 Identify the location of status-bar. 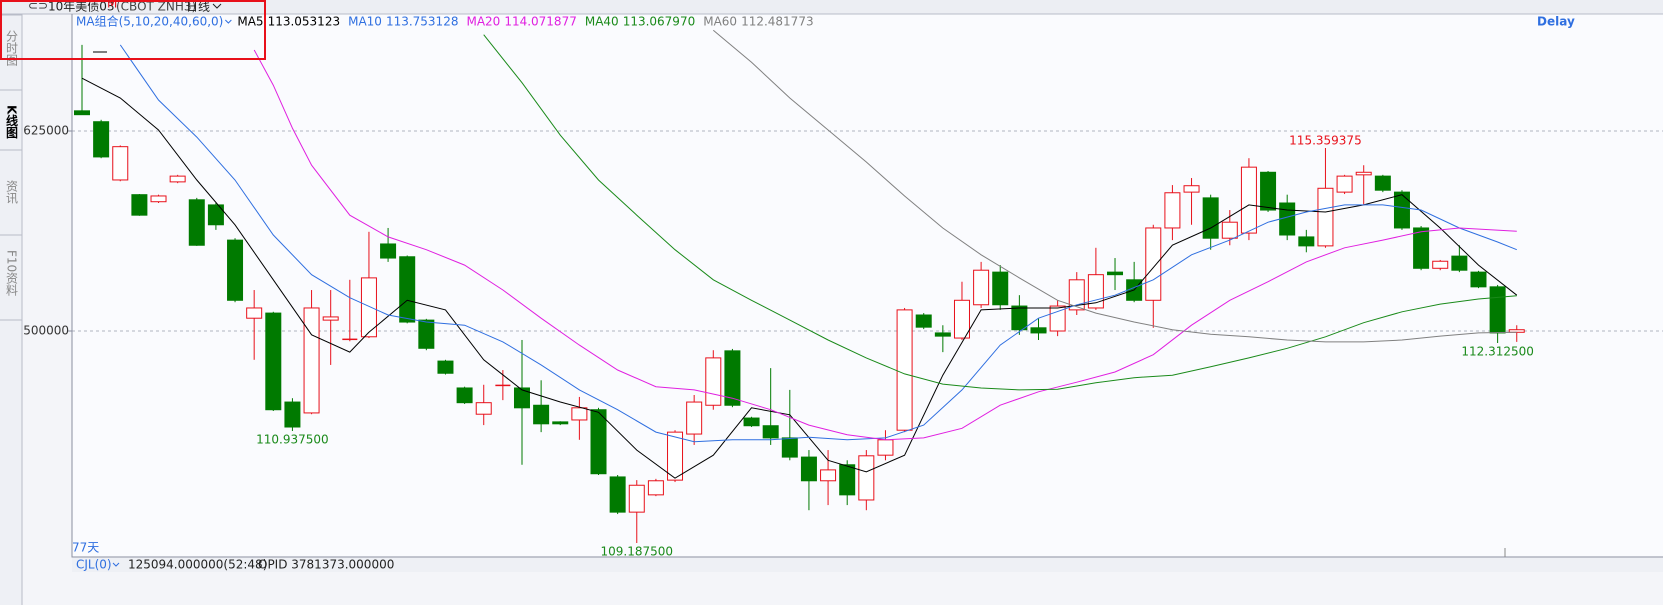
(867, 565).